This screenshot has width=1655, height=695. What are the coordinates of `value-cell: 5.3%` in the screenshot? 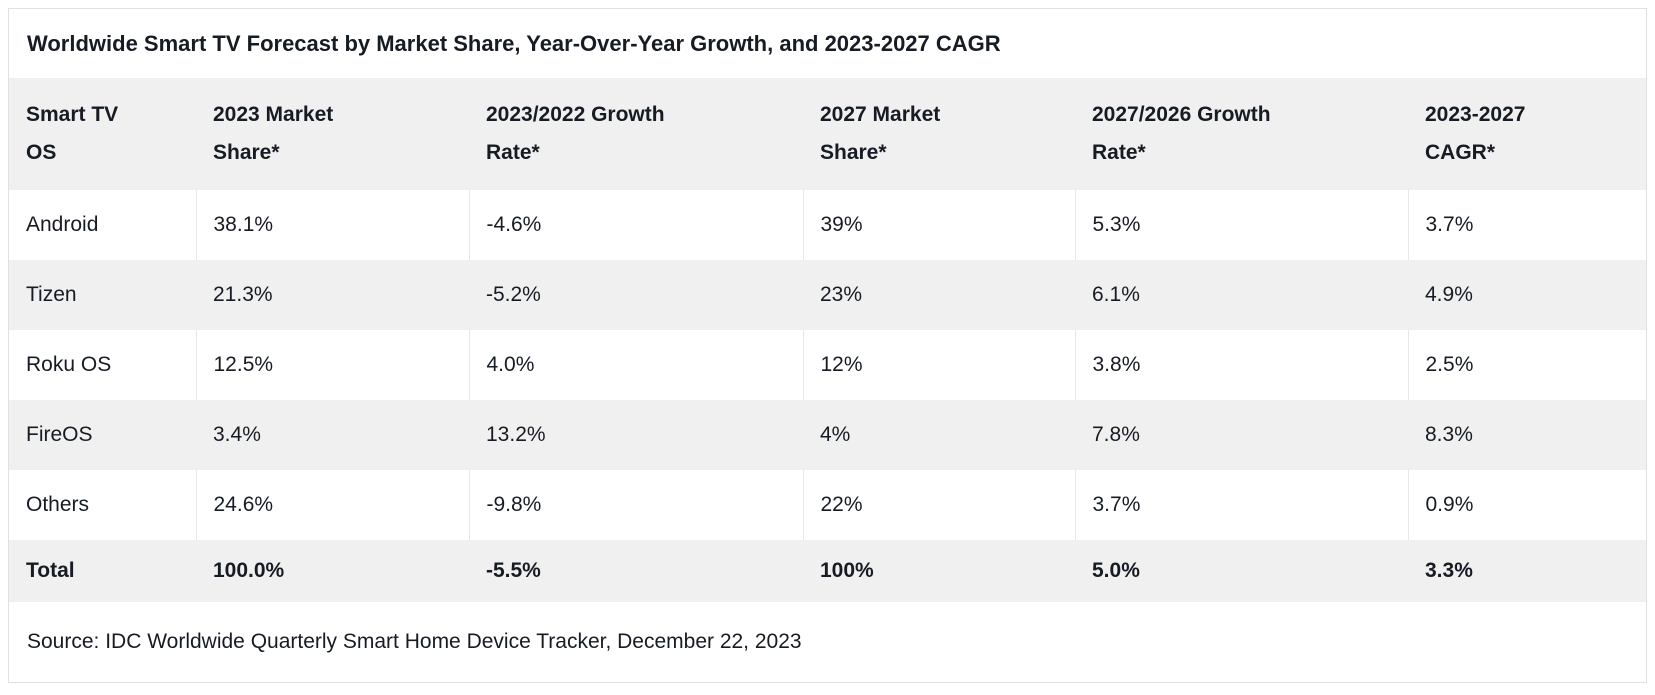 It's located at (1242, 225).